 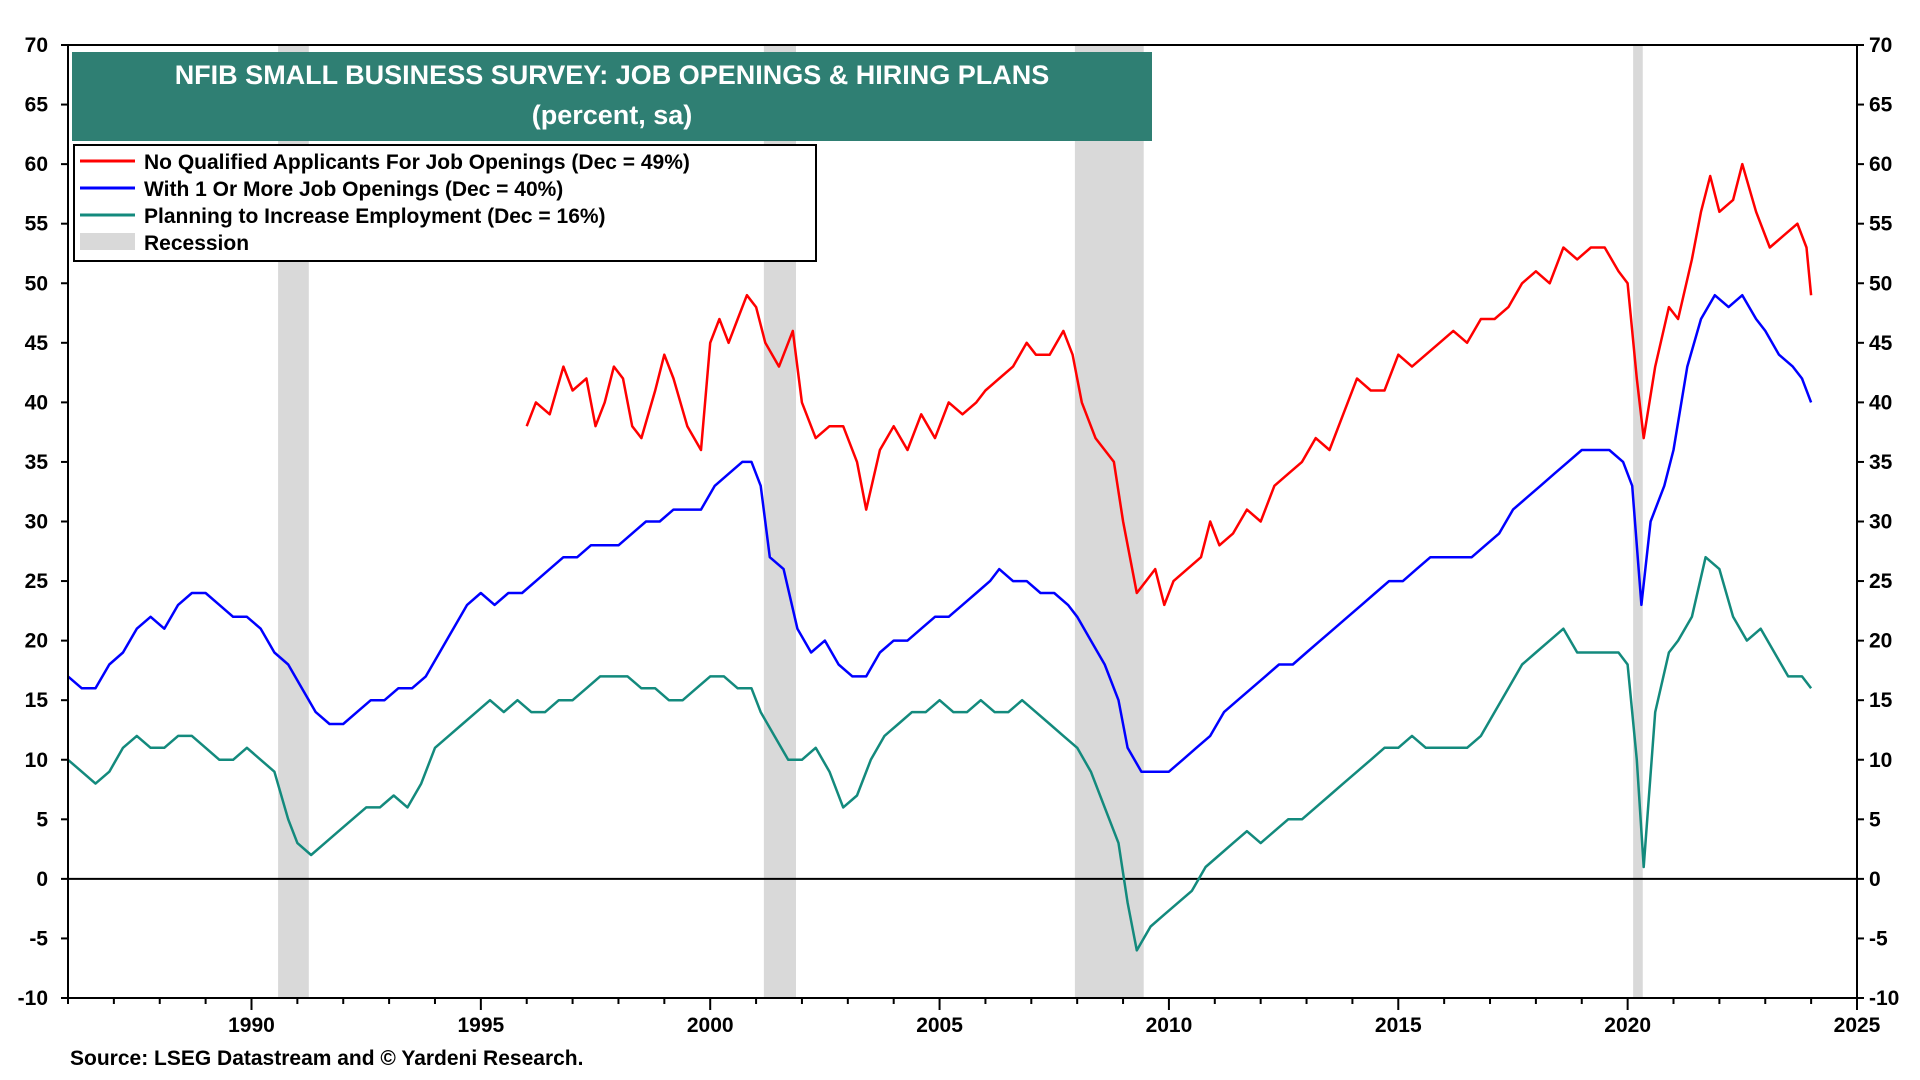 I want to click on title-box, so click(x=612, y=96).